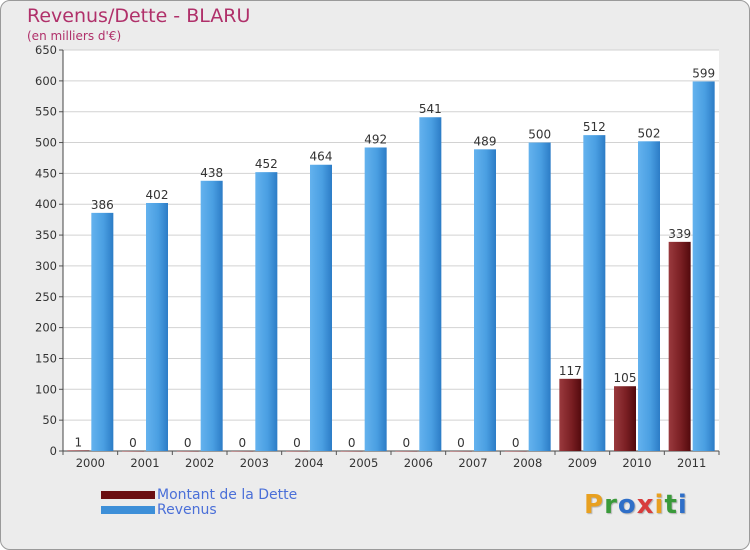  What do you see at coordinates (46, 112) in the screenshot?
I see `y-tick-label: 550` at bounding box center [46, 112].